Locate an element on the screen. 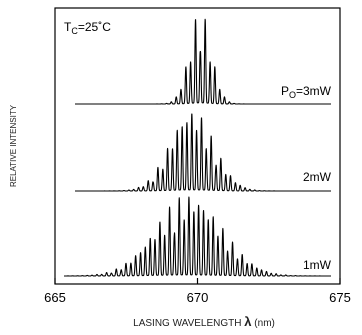  series-label-1mw: 1mW is located at coordinates (317, 265).